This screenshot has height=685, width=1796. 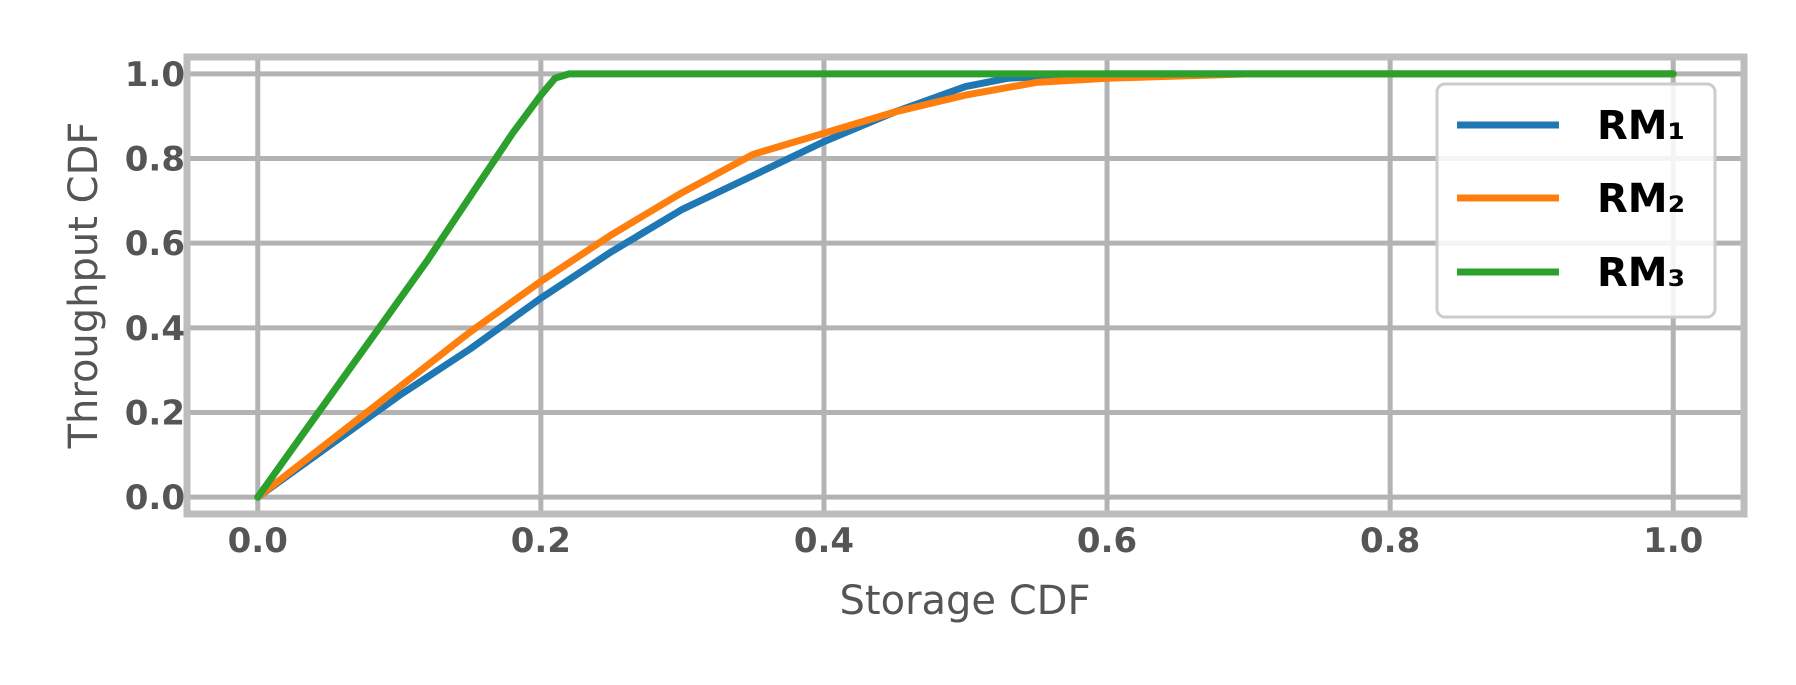 I want to click on legend-label-1: RM₁, so click(x=1641, y=126).